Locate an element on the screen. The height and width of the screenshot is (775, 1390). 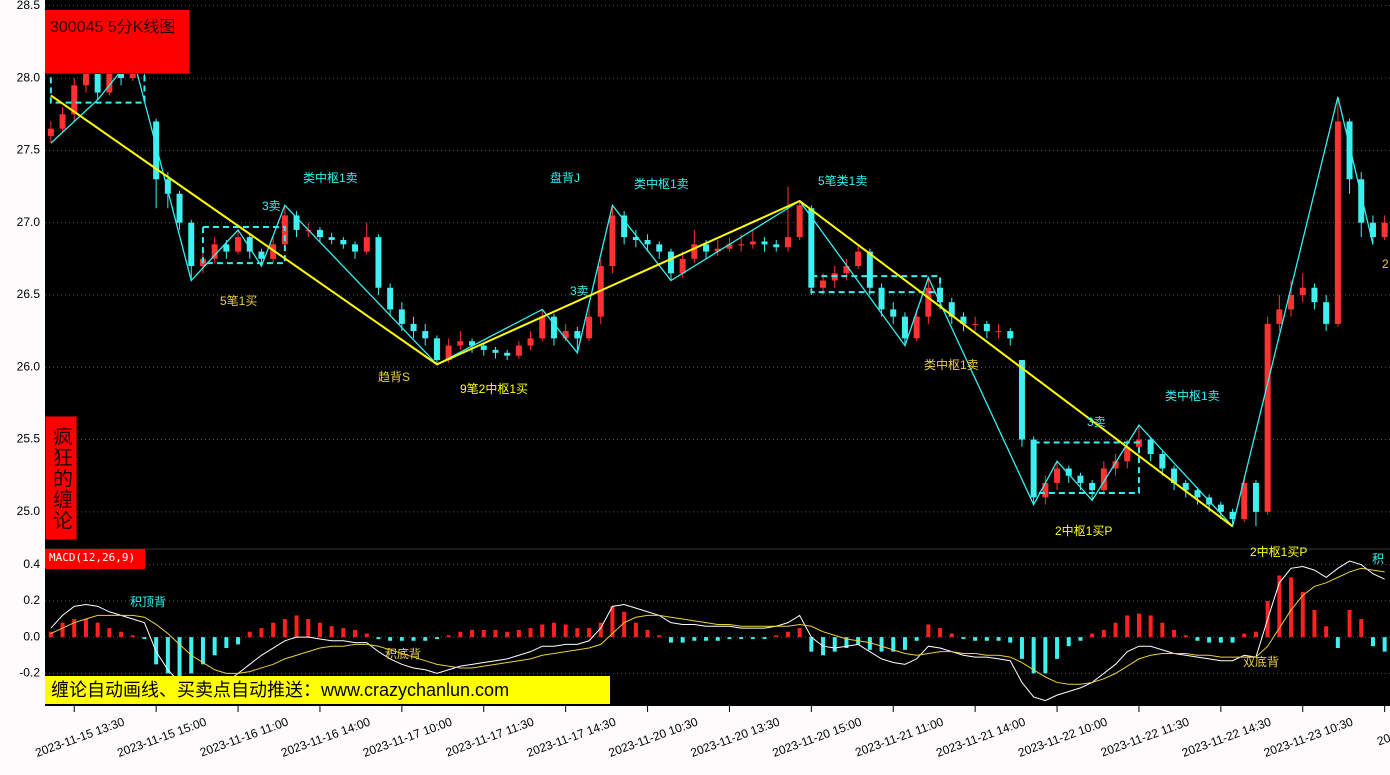
x-tick-label: 2023-11-22 10:00 is located at coordinates (1062, 737).